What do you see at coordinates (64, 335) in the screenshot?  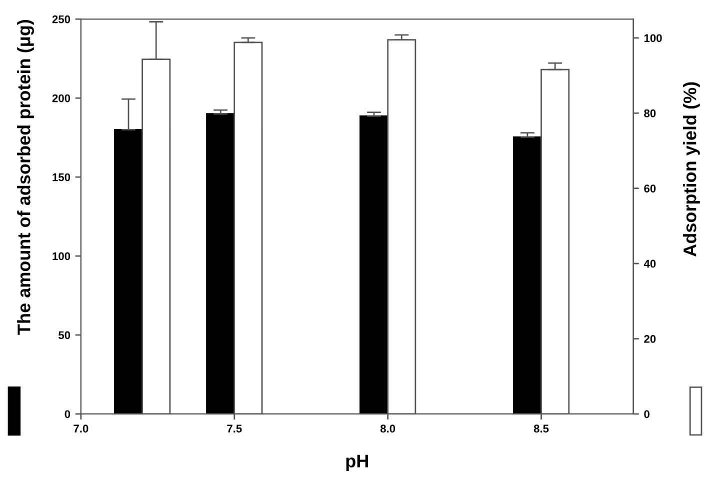 I see `y-tick-label: 50` at bounding box center [64, 335].